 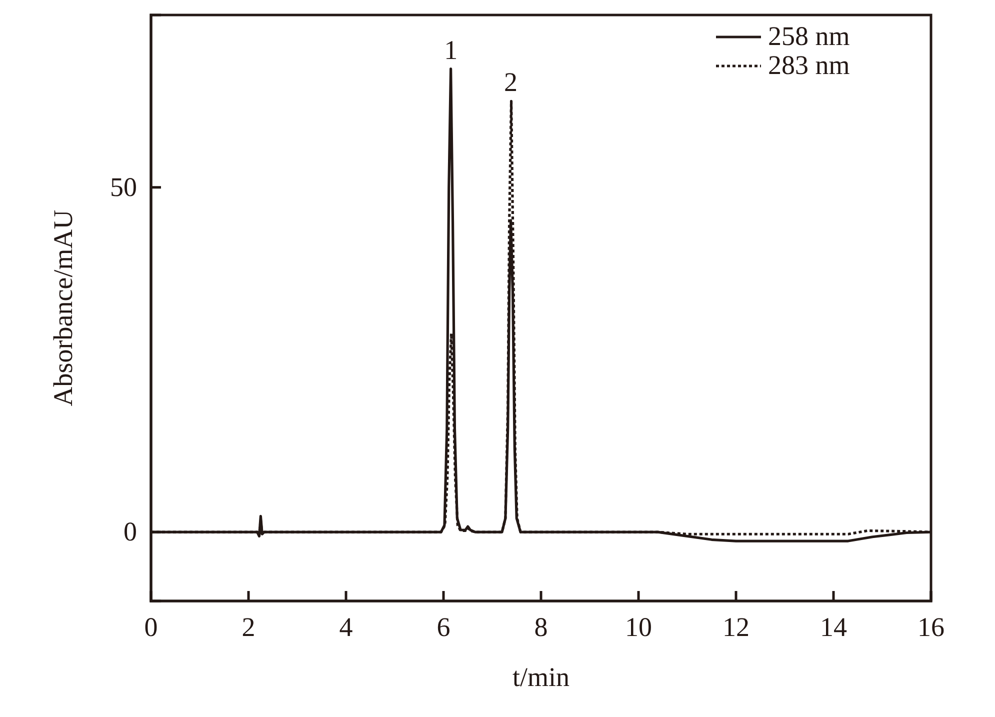 I want to click on x-tick-label: 6, so click(x=443, y=627).